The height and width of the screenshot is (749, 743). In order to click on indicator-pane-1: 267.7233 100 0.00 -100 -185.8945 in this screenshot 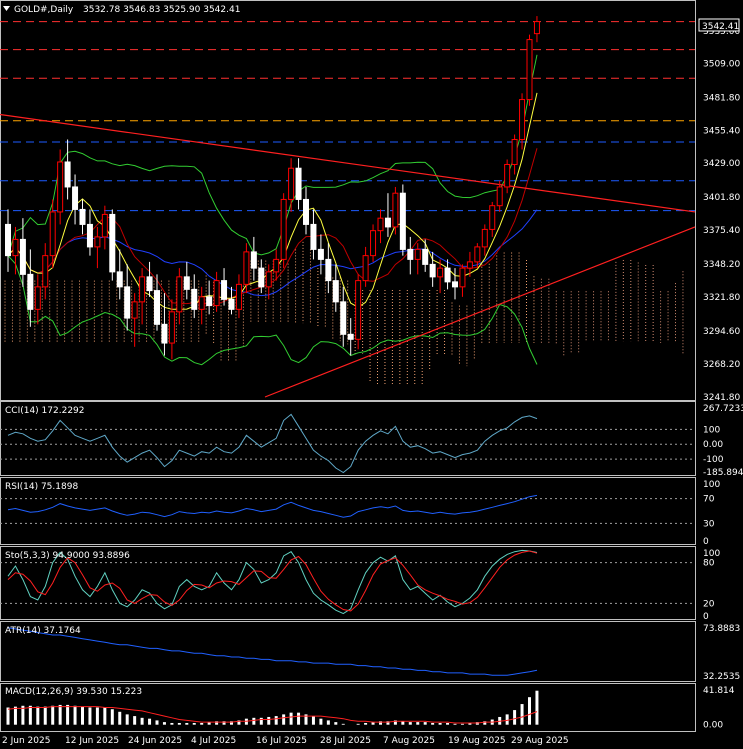, I will do `click(371, 441)`.